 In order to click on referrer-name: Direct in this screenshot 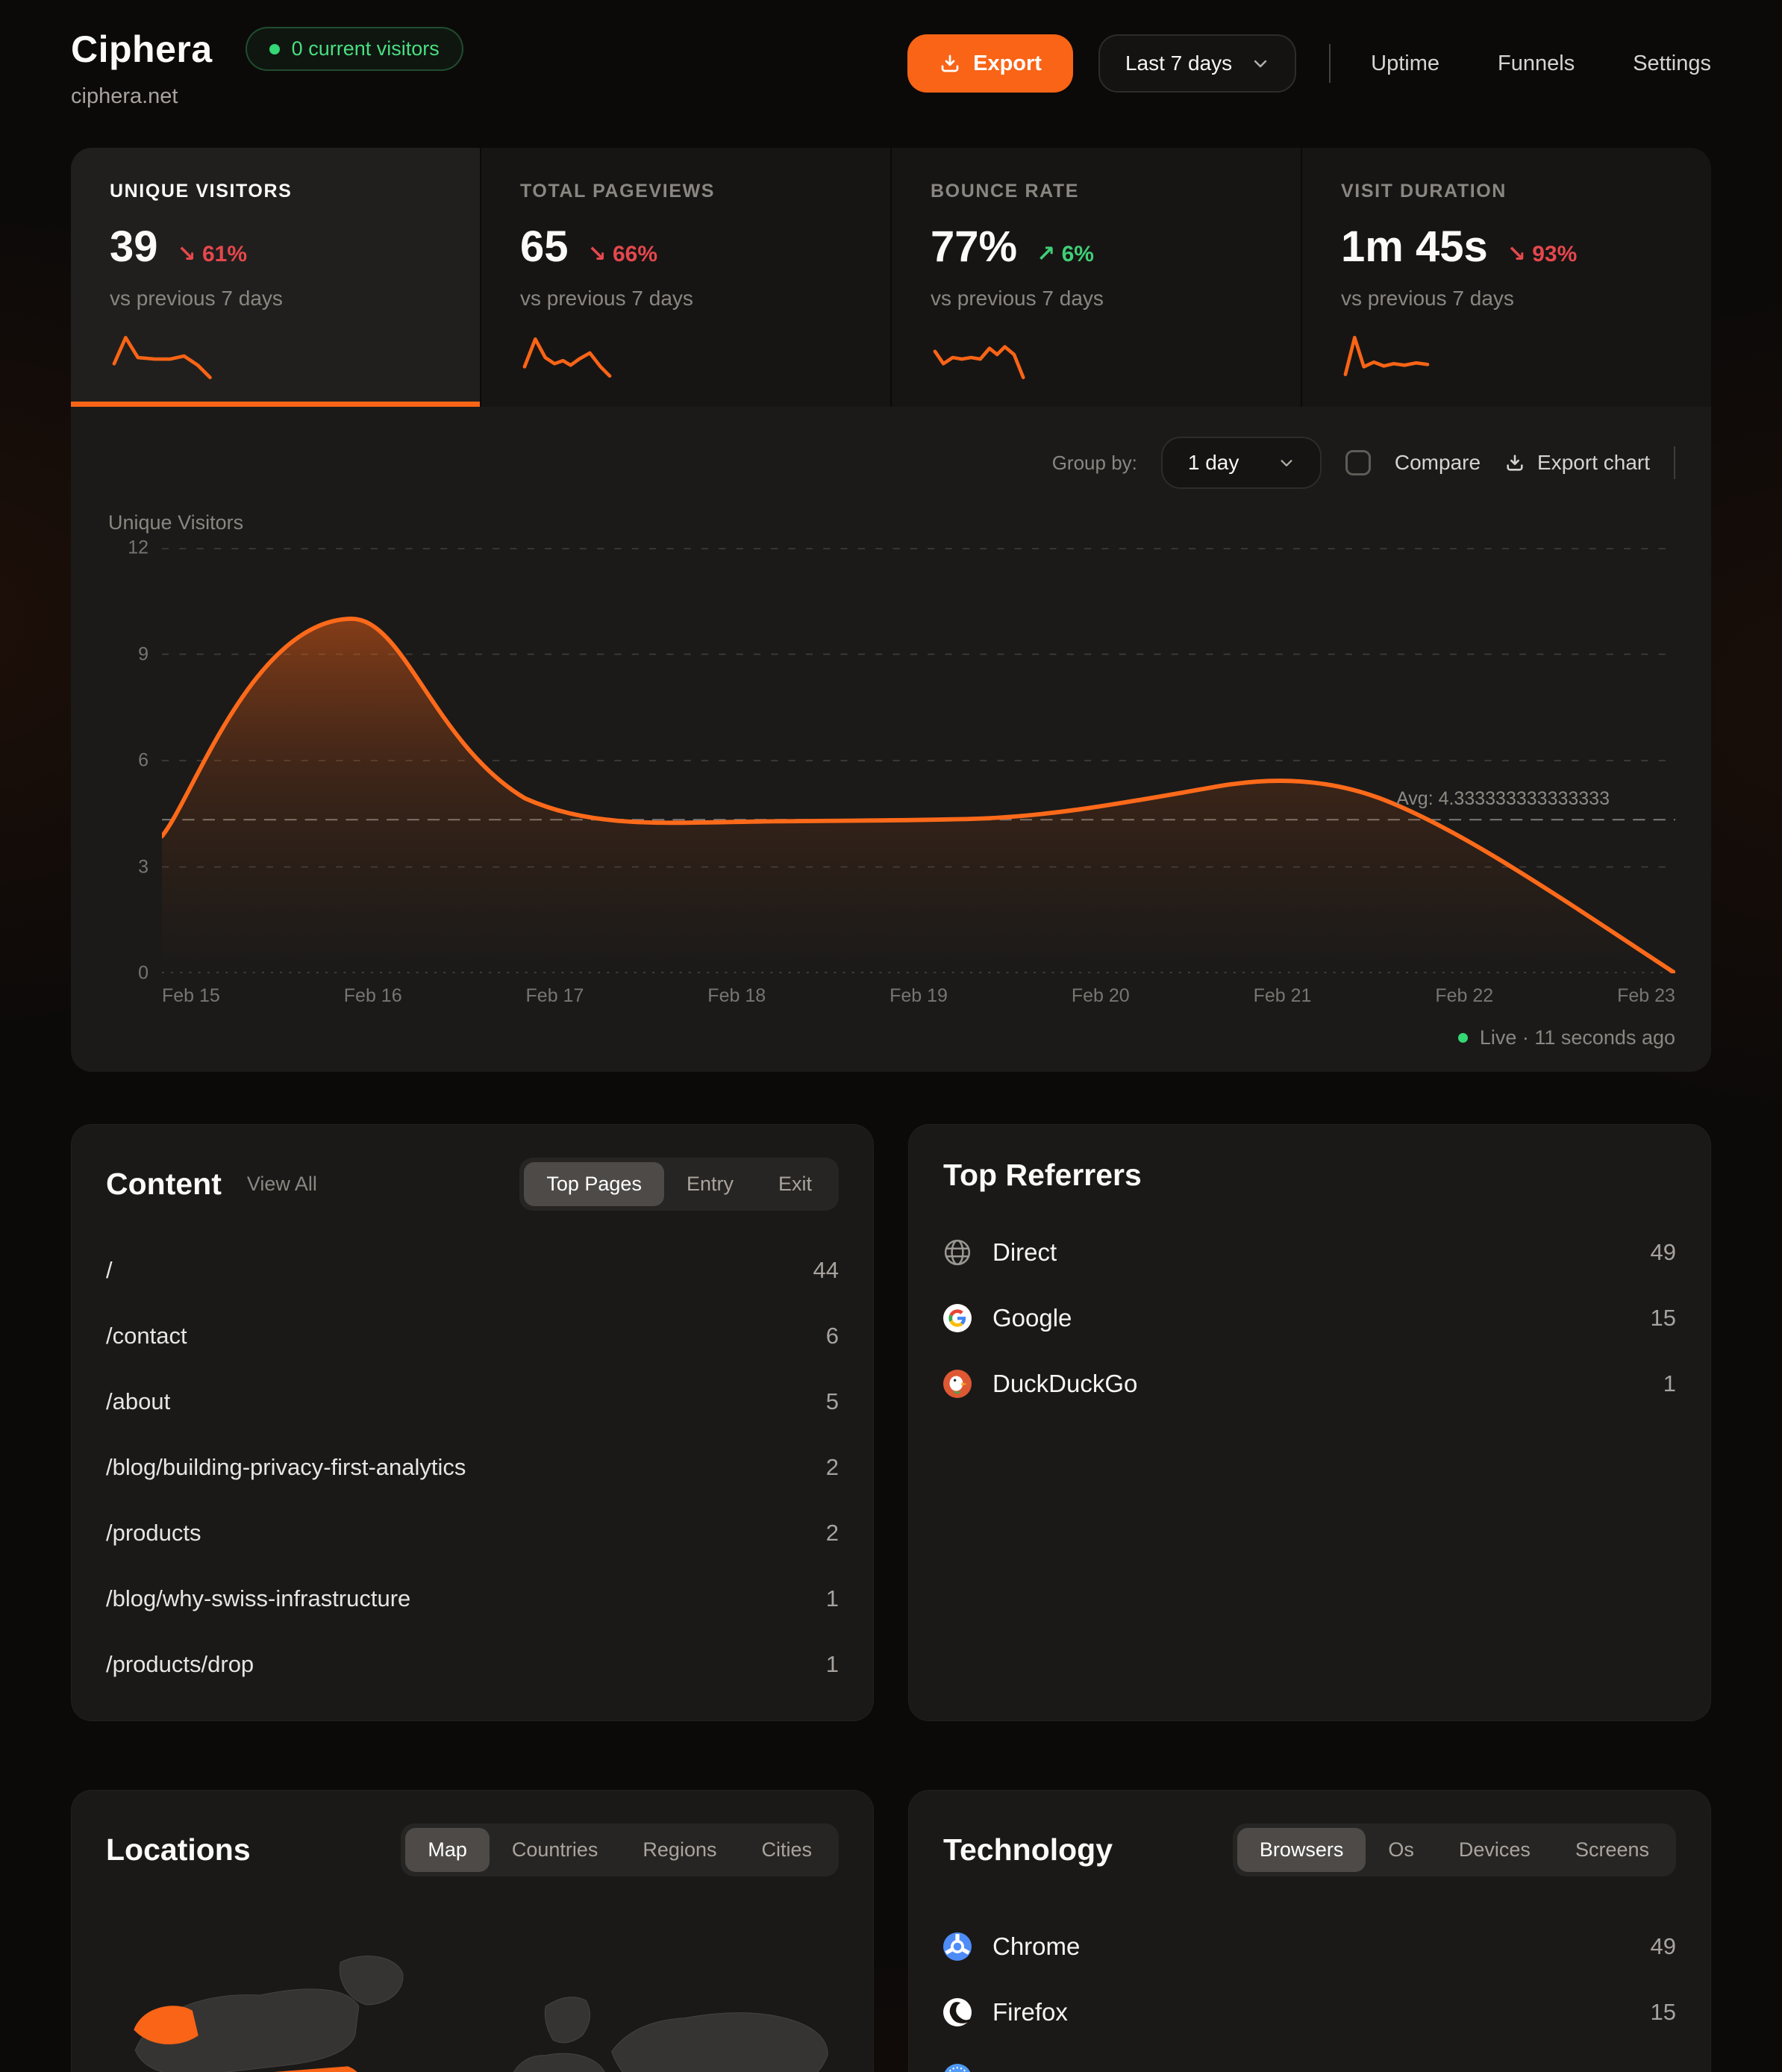, I will do `click(1024, 1252)`.